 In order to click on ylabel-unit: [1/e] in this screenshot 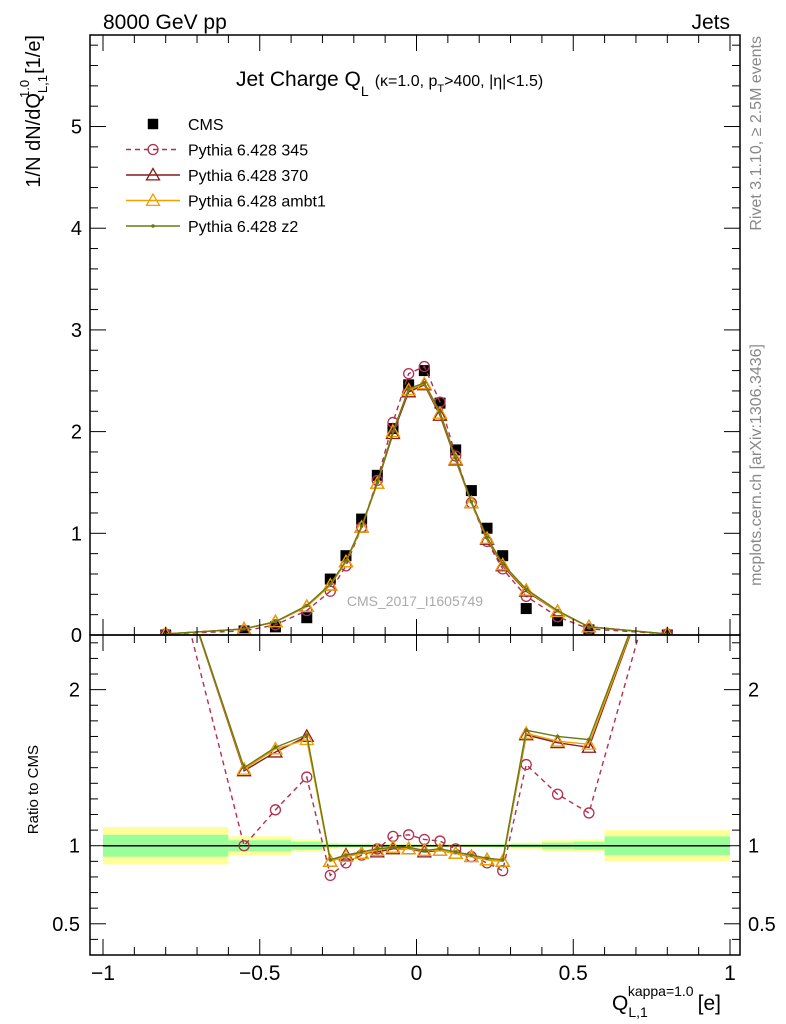, I will do `click(34, 54)`.